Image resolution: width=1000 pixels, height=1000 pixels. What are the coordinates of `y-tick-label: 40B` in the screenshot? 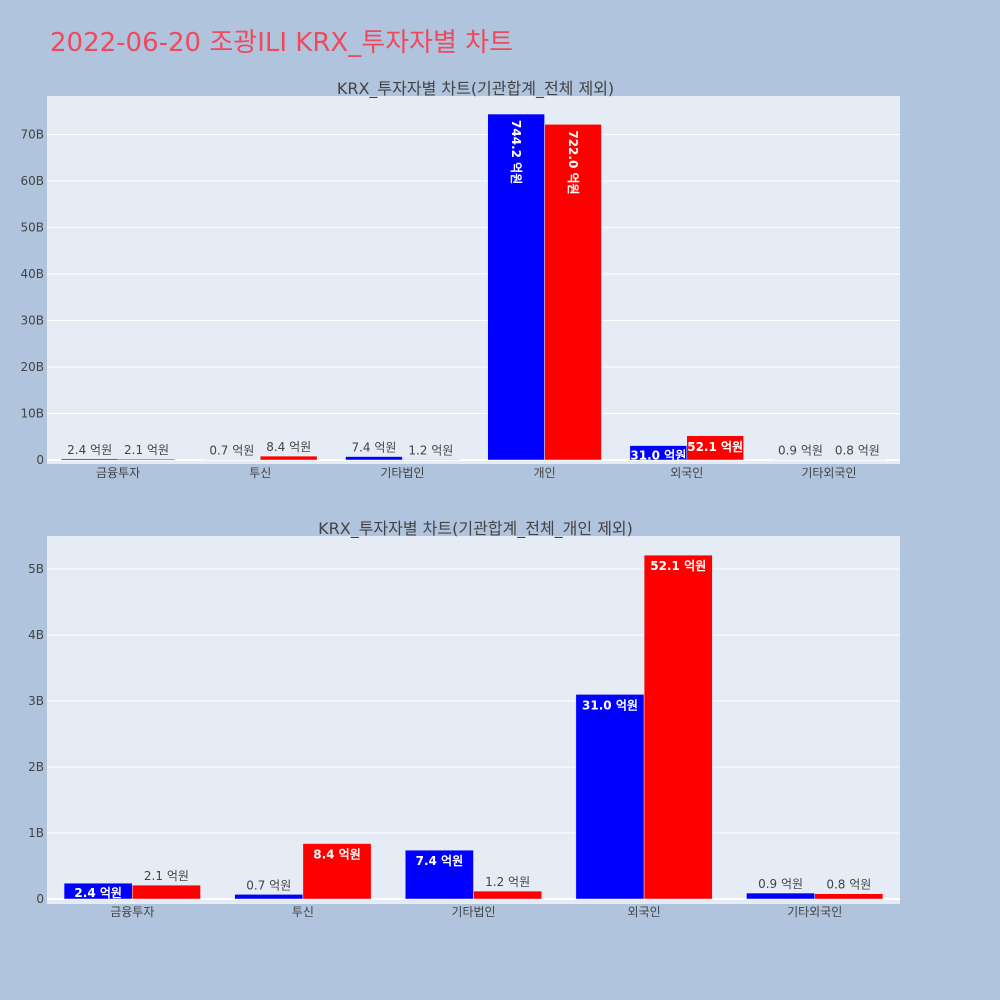 It's located at (32, 274).